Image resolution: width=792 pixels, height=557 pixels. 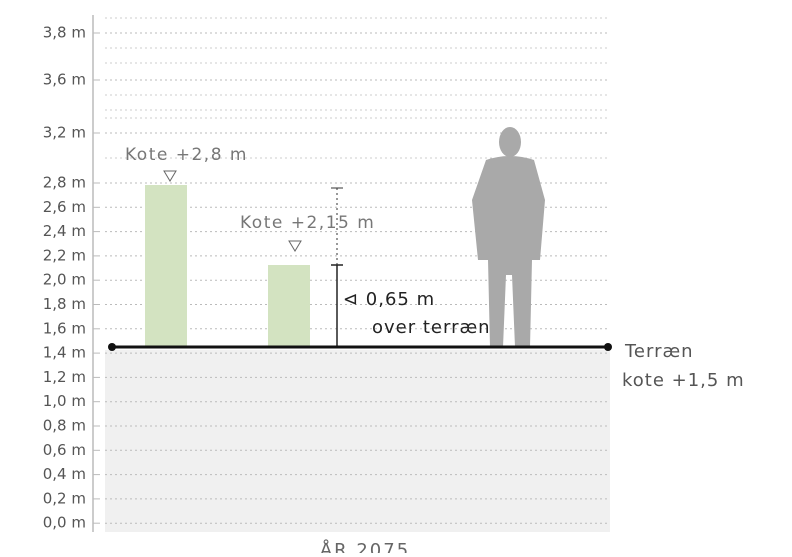 What do you see at coordinates (64, 401) in the screenshot?
I see `axis-label: 1,0 m` at bounding box center [64, 401].